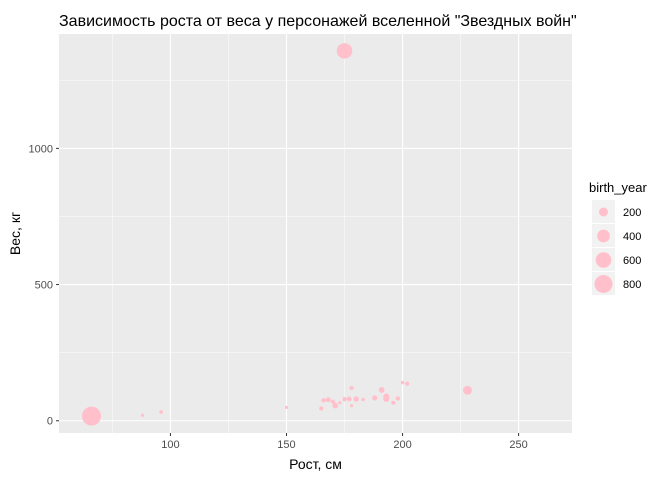 Image resolution: width=672 pixels, height=480 pixels. I want to click on x-tick-label: 250, so click(518, 445).